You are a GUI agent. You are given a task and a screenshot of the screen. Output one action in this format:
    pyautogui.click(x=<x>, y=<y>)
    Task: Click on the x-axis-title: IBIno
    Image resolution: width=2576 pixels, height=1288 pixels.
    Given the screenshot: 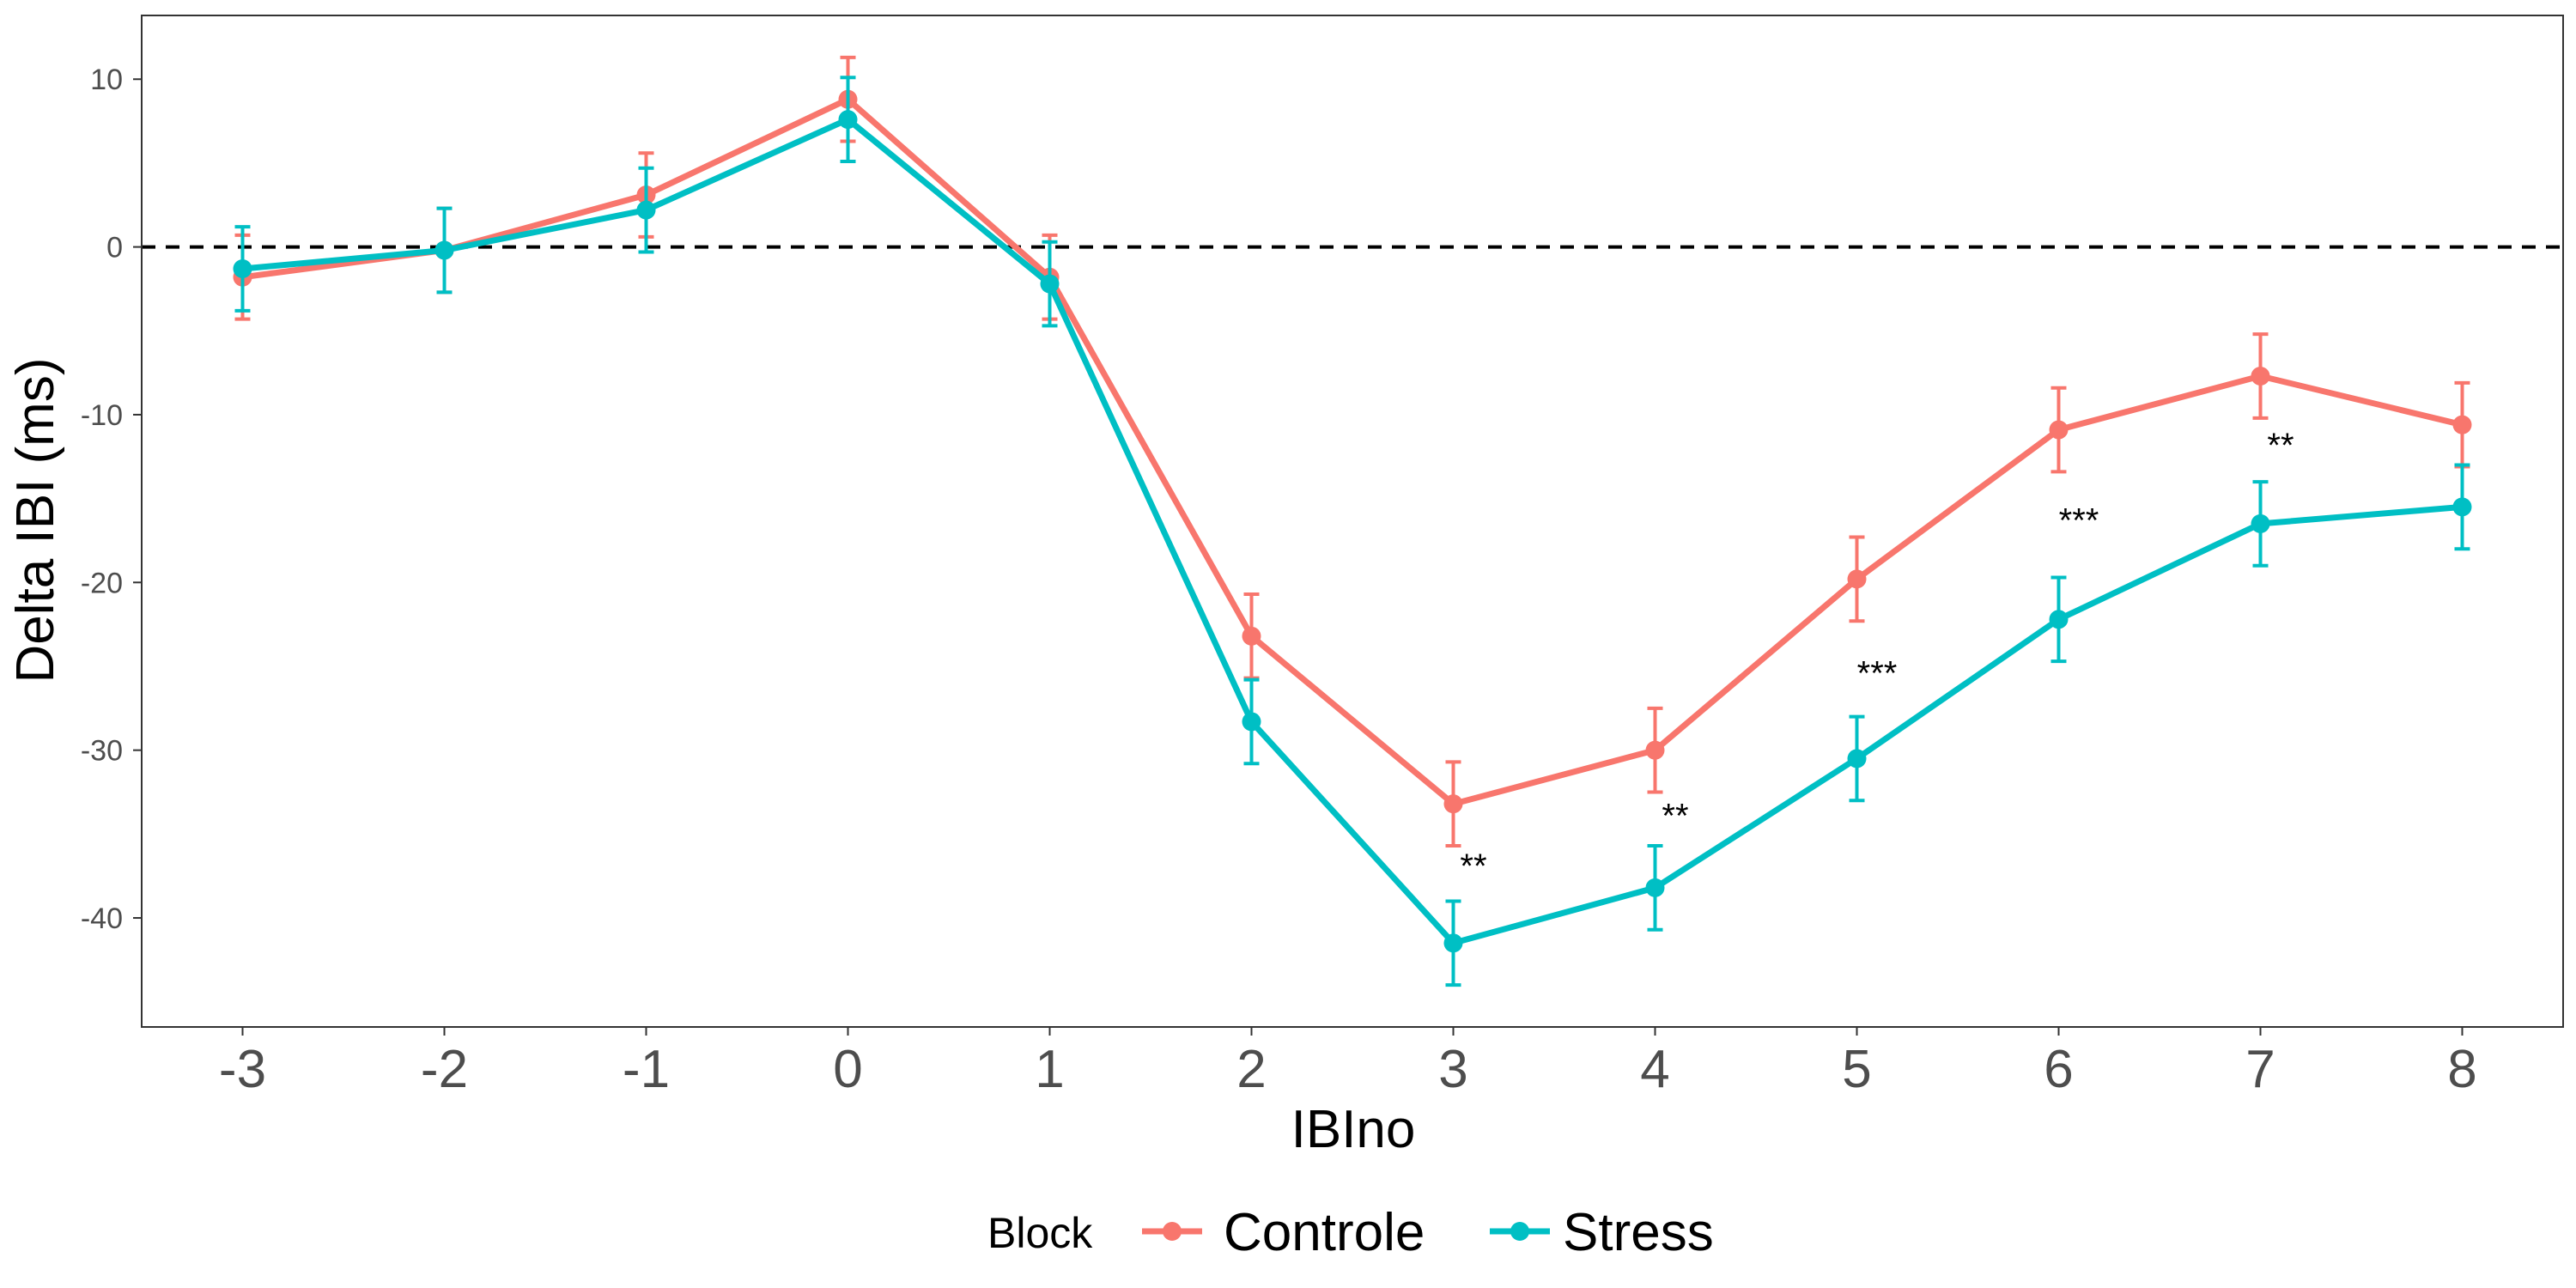 What is the action you would take?
    pyautogui.click(x=1353, y=1129)
    